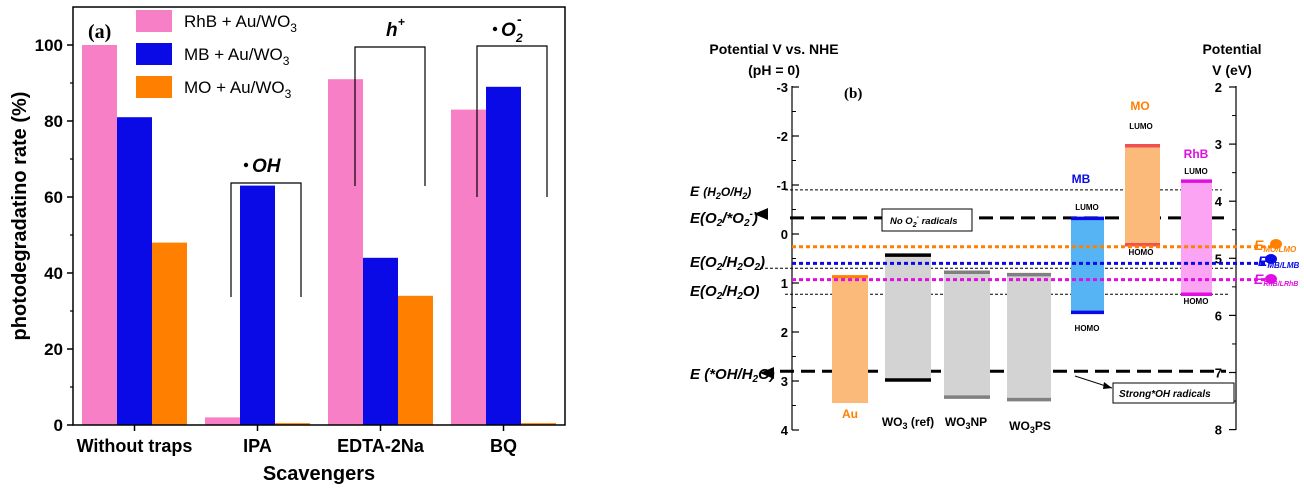 The image size is (1304, 488). I want to click on panel-label-b: (b), so click(853, 94).